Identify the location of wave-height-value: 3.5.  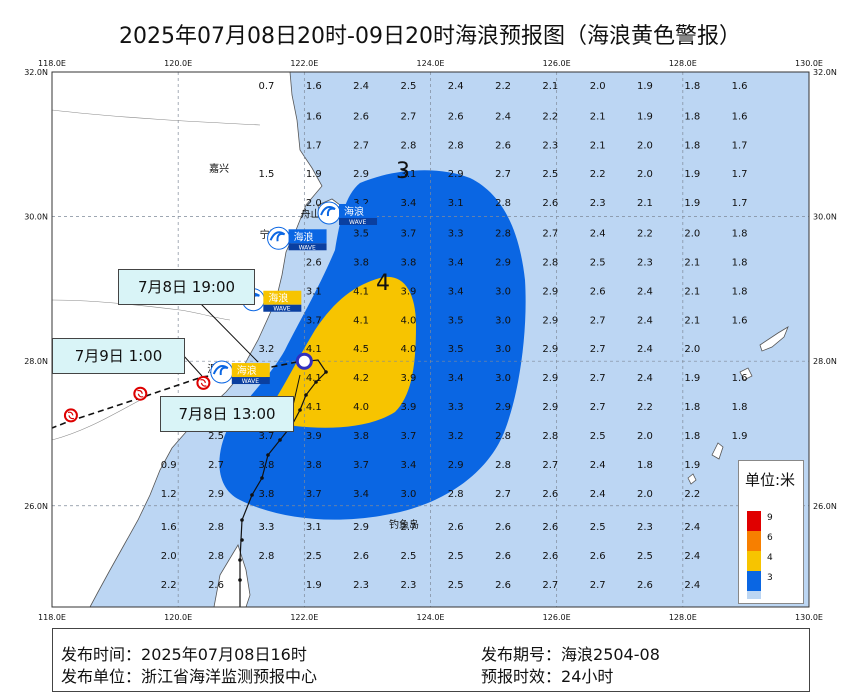
(456, 349).